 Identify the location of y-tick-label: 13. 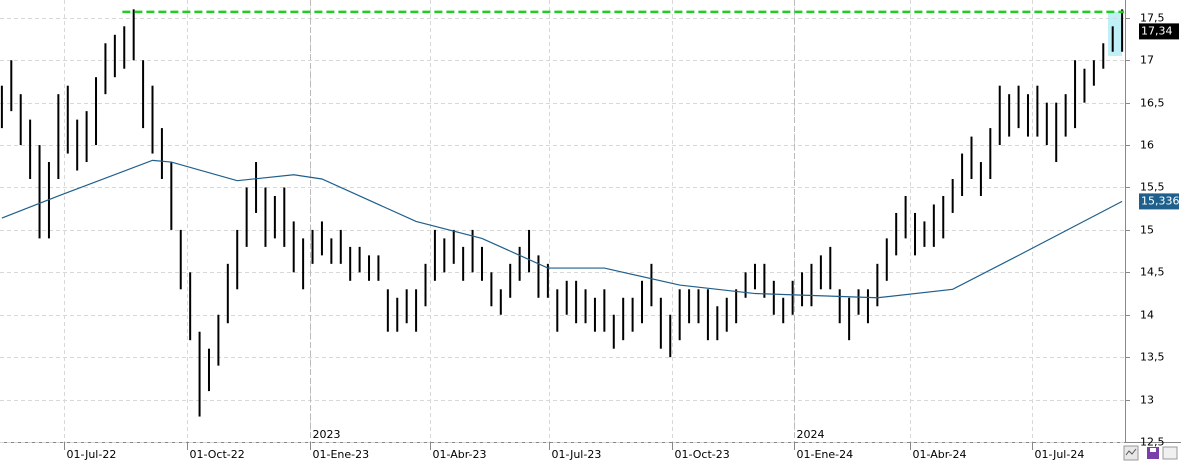
(1147, 400).